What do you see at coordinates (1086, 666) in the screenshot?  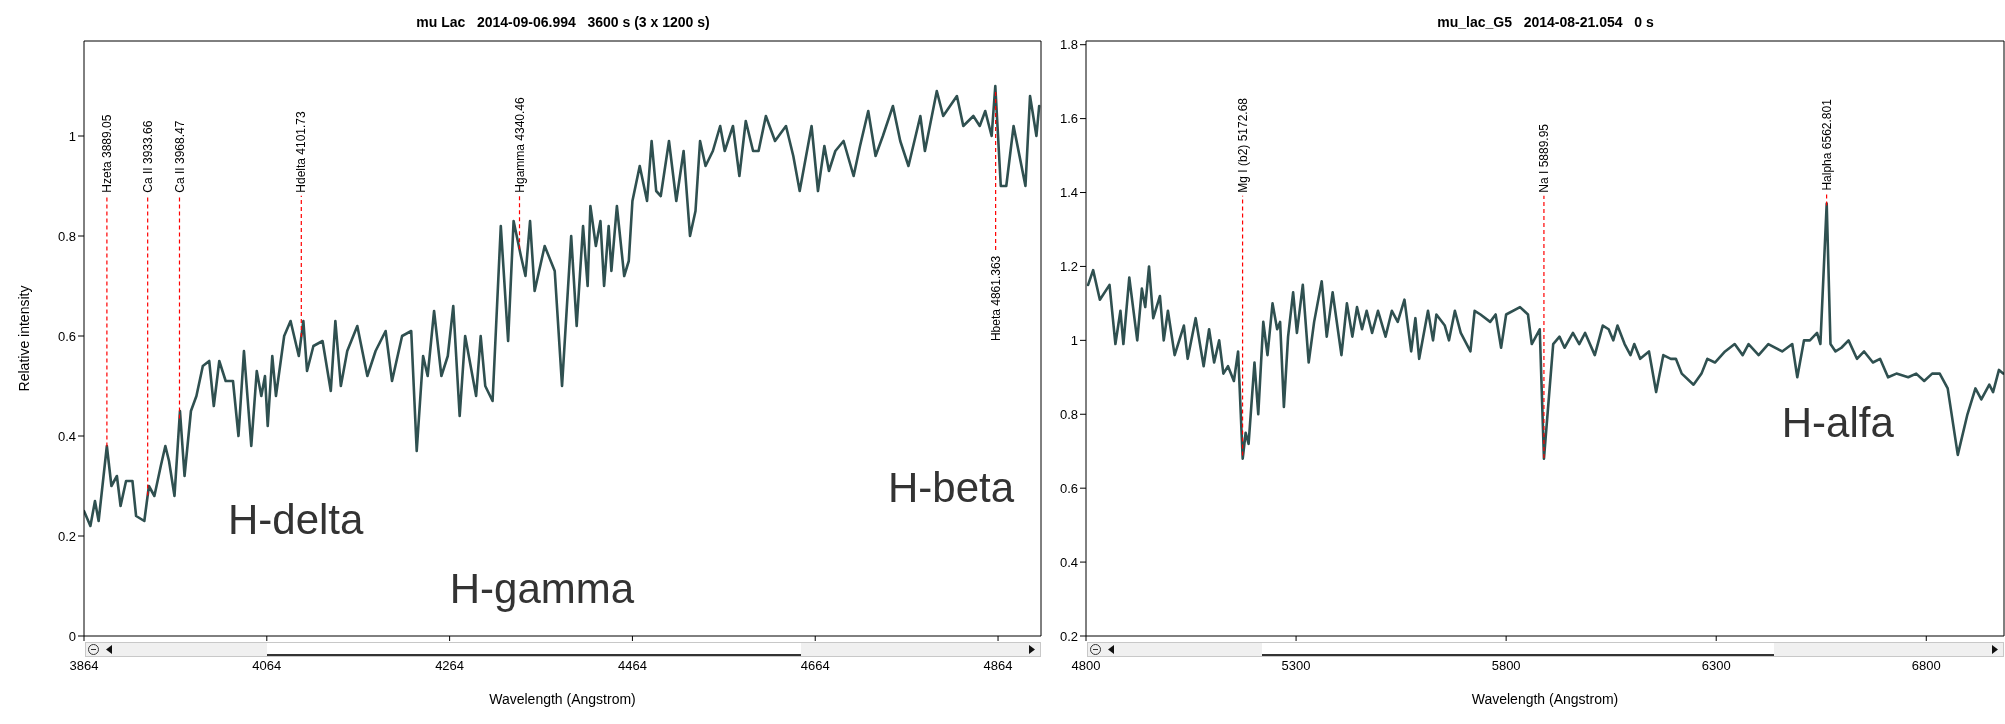 I see `x-tick-label: 4800` at bounding box center [1086, 666].